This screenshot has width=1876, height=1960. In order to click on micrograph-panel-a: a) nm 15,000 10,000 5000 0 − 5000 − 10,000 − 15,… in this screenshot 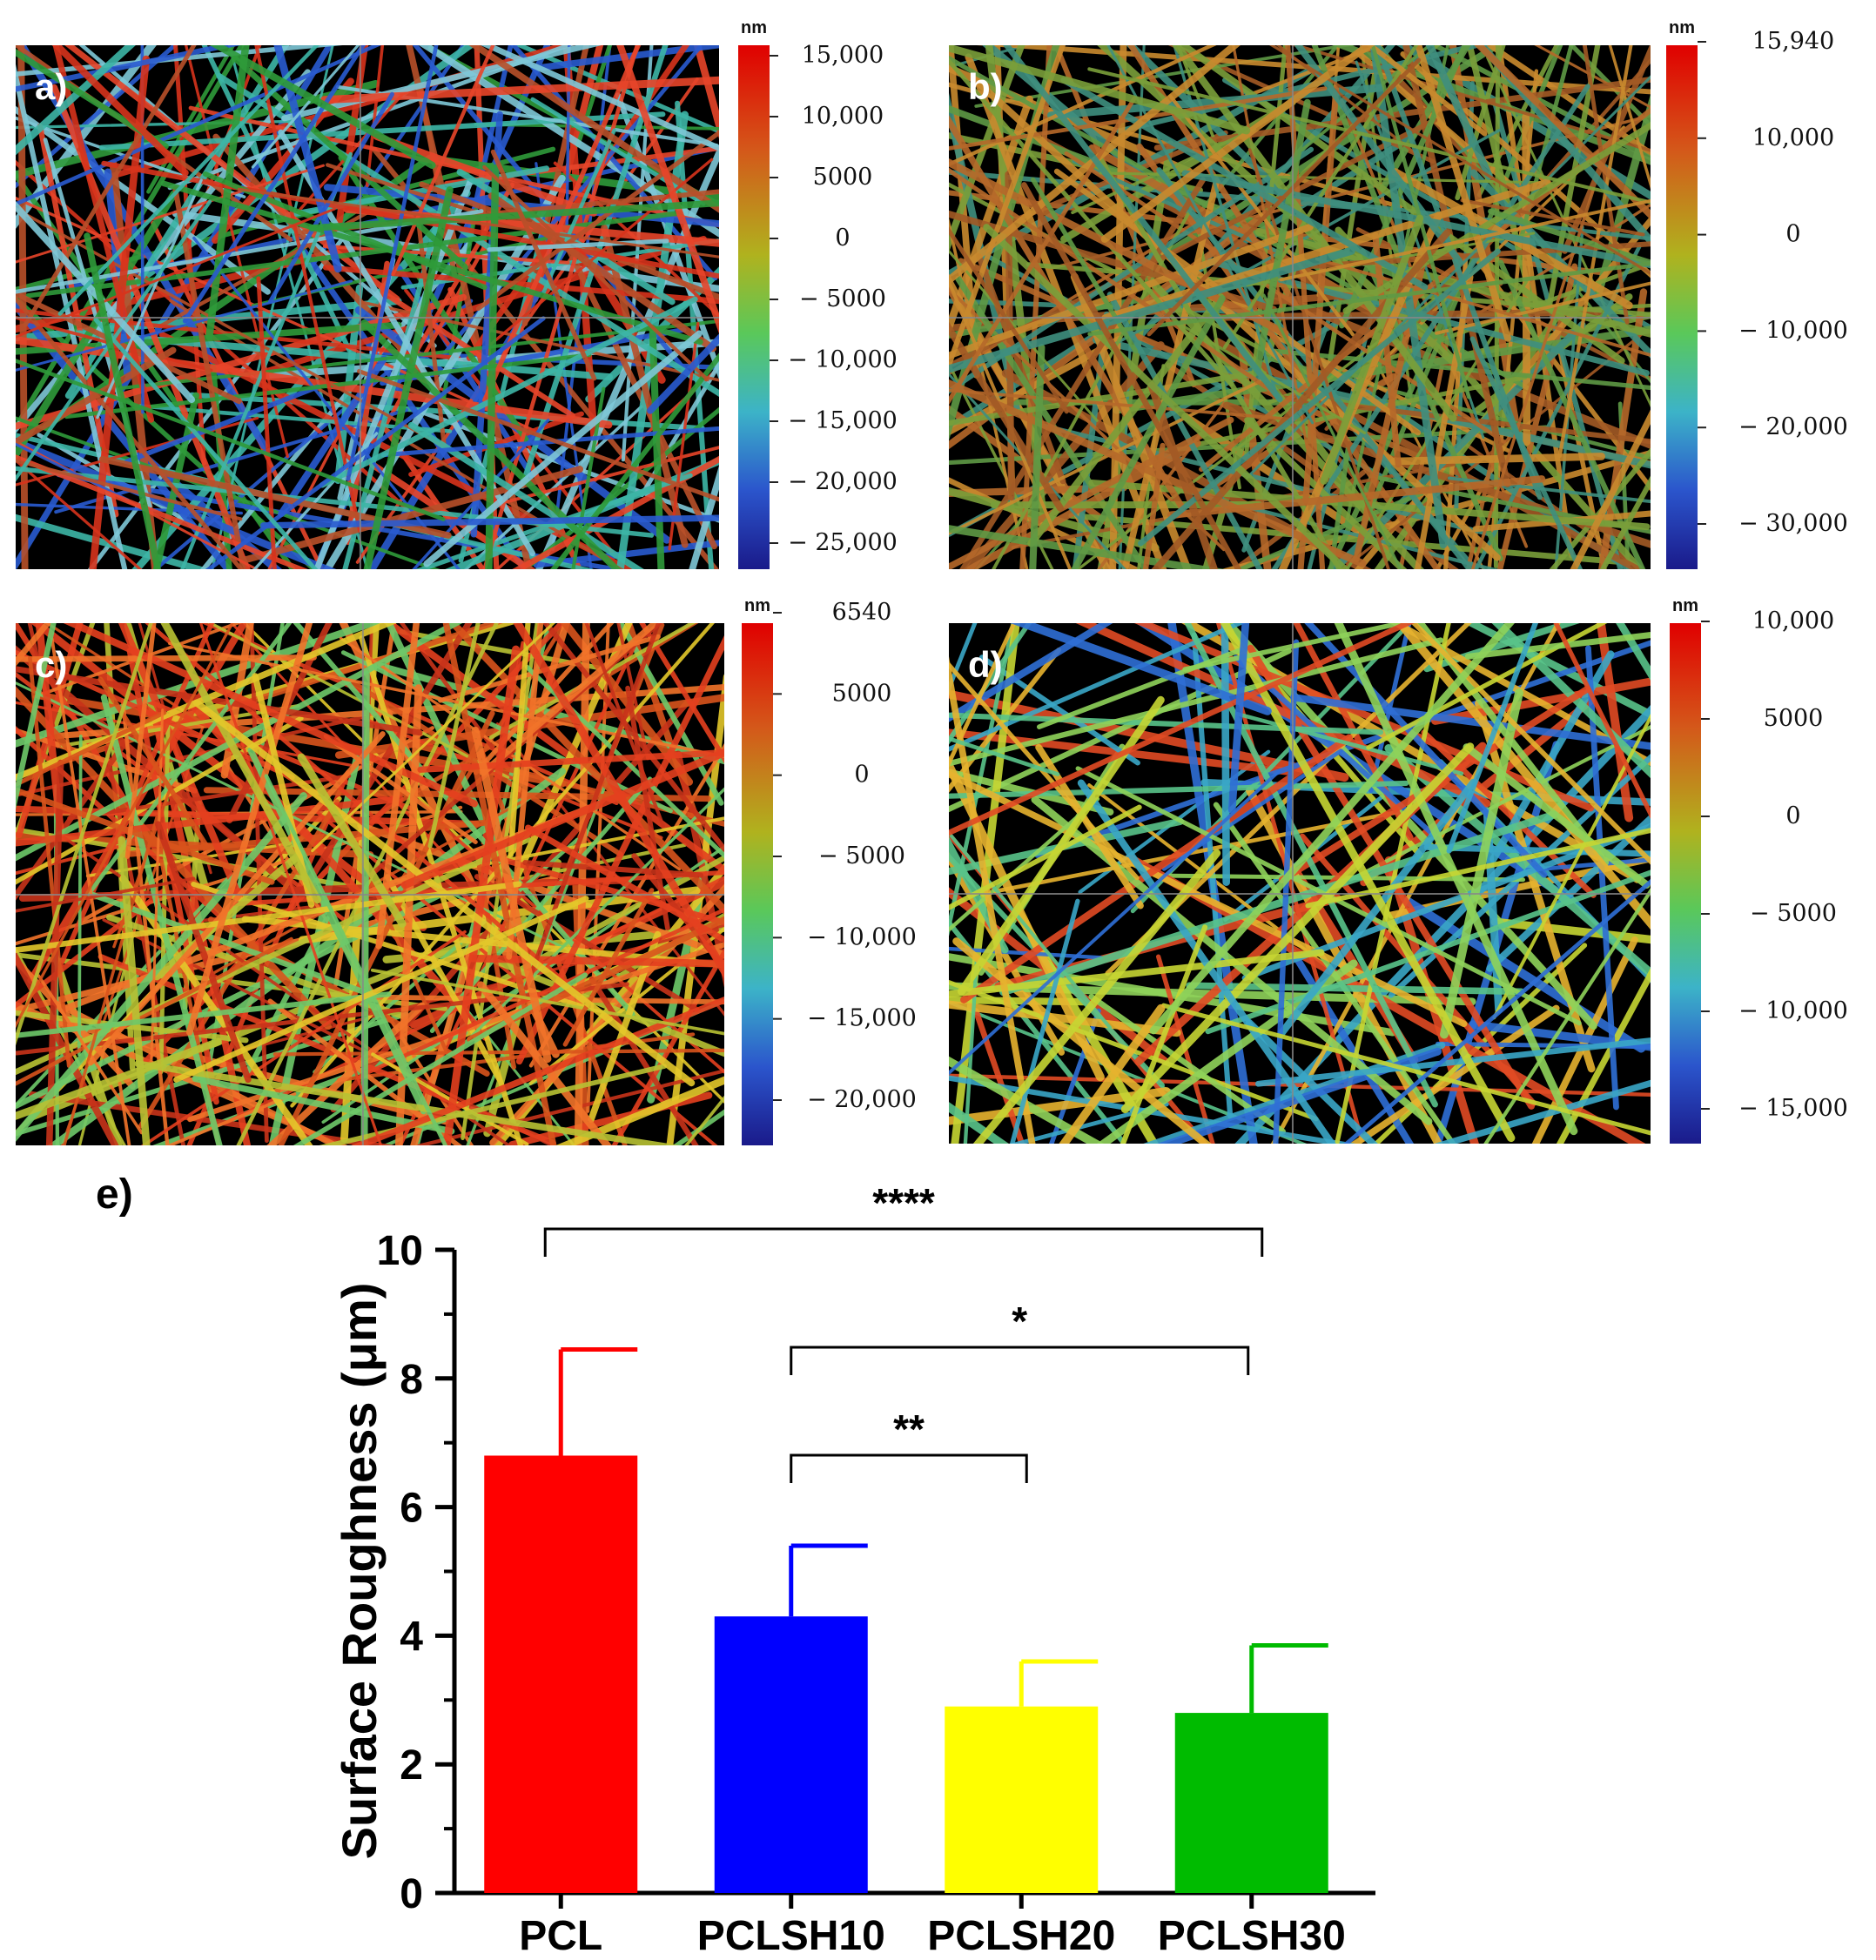, I will do `click(457, 293)`.